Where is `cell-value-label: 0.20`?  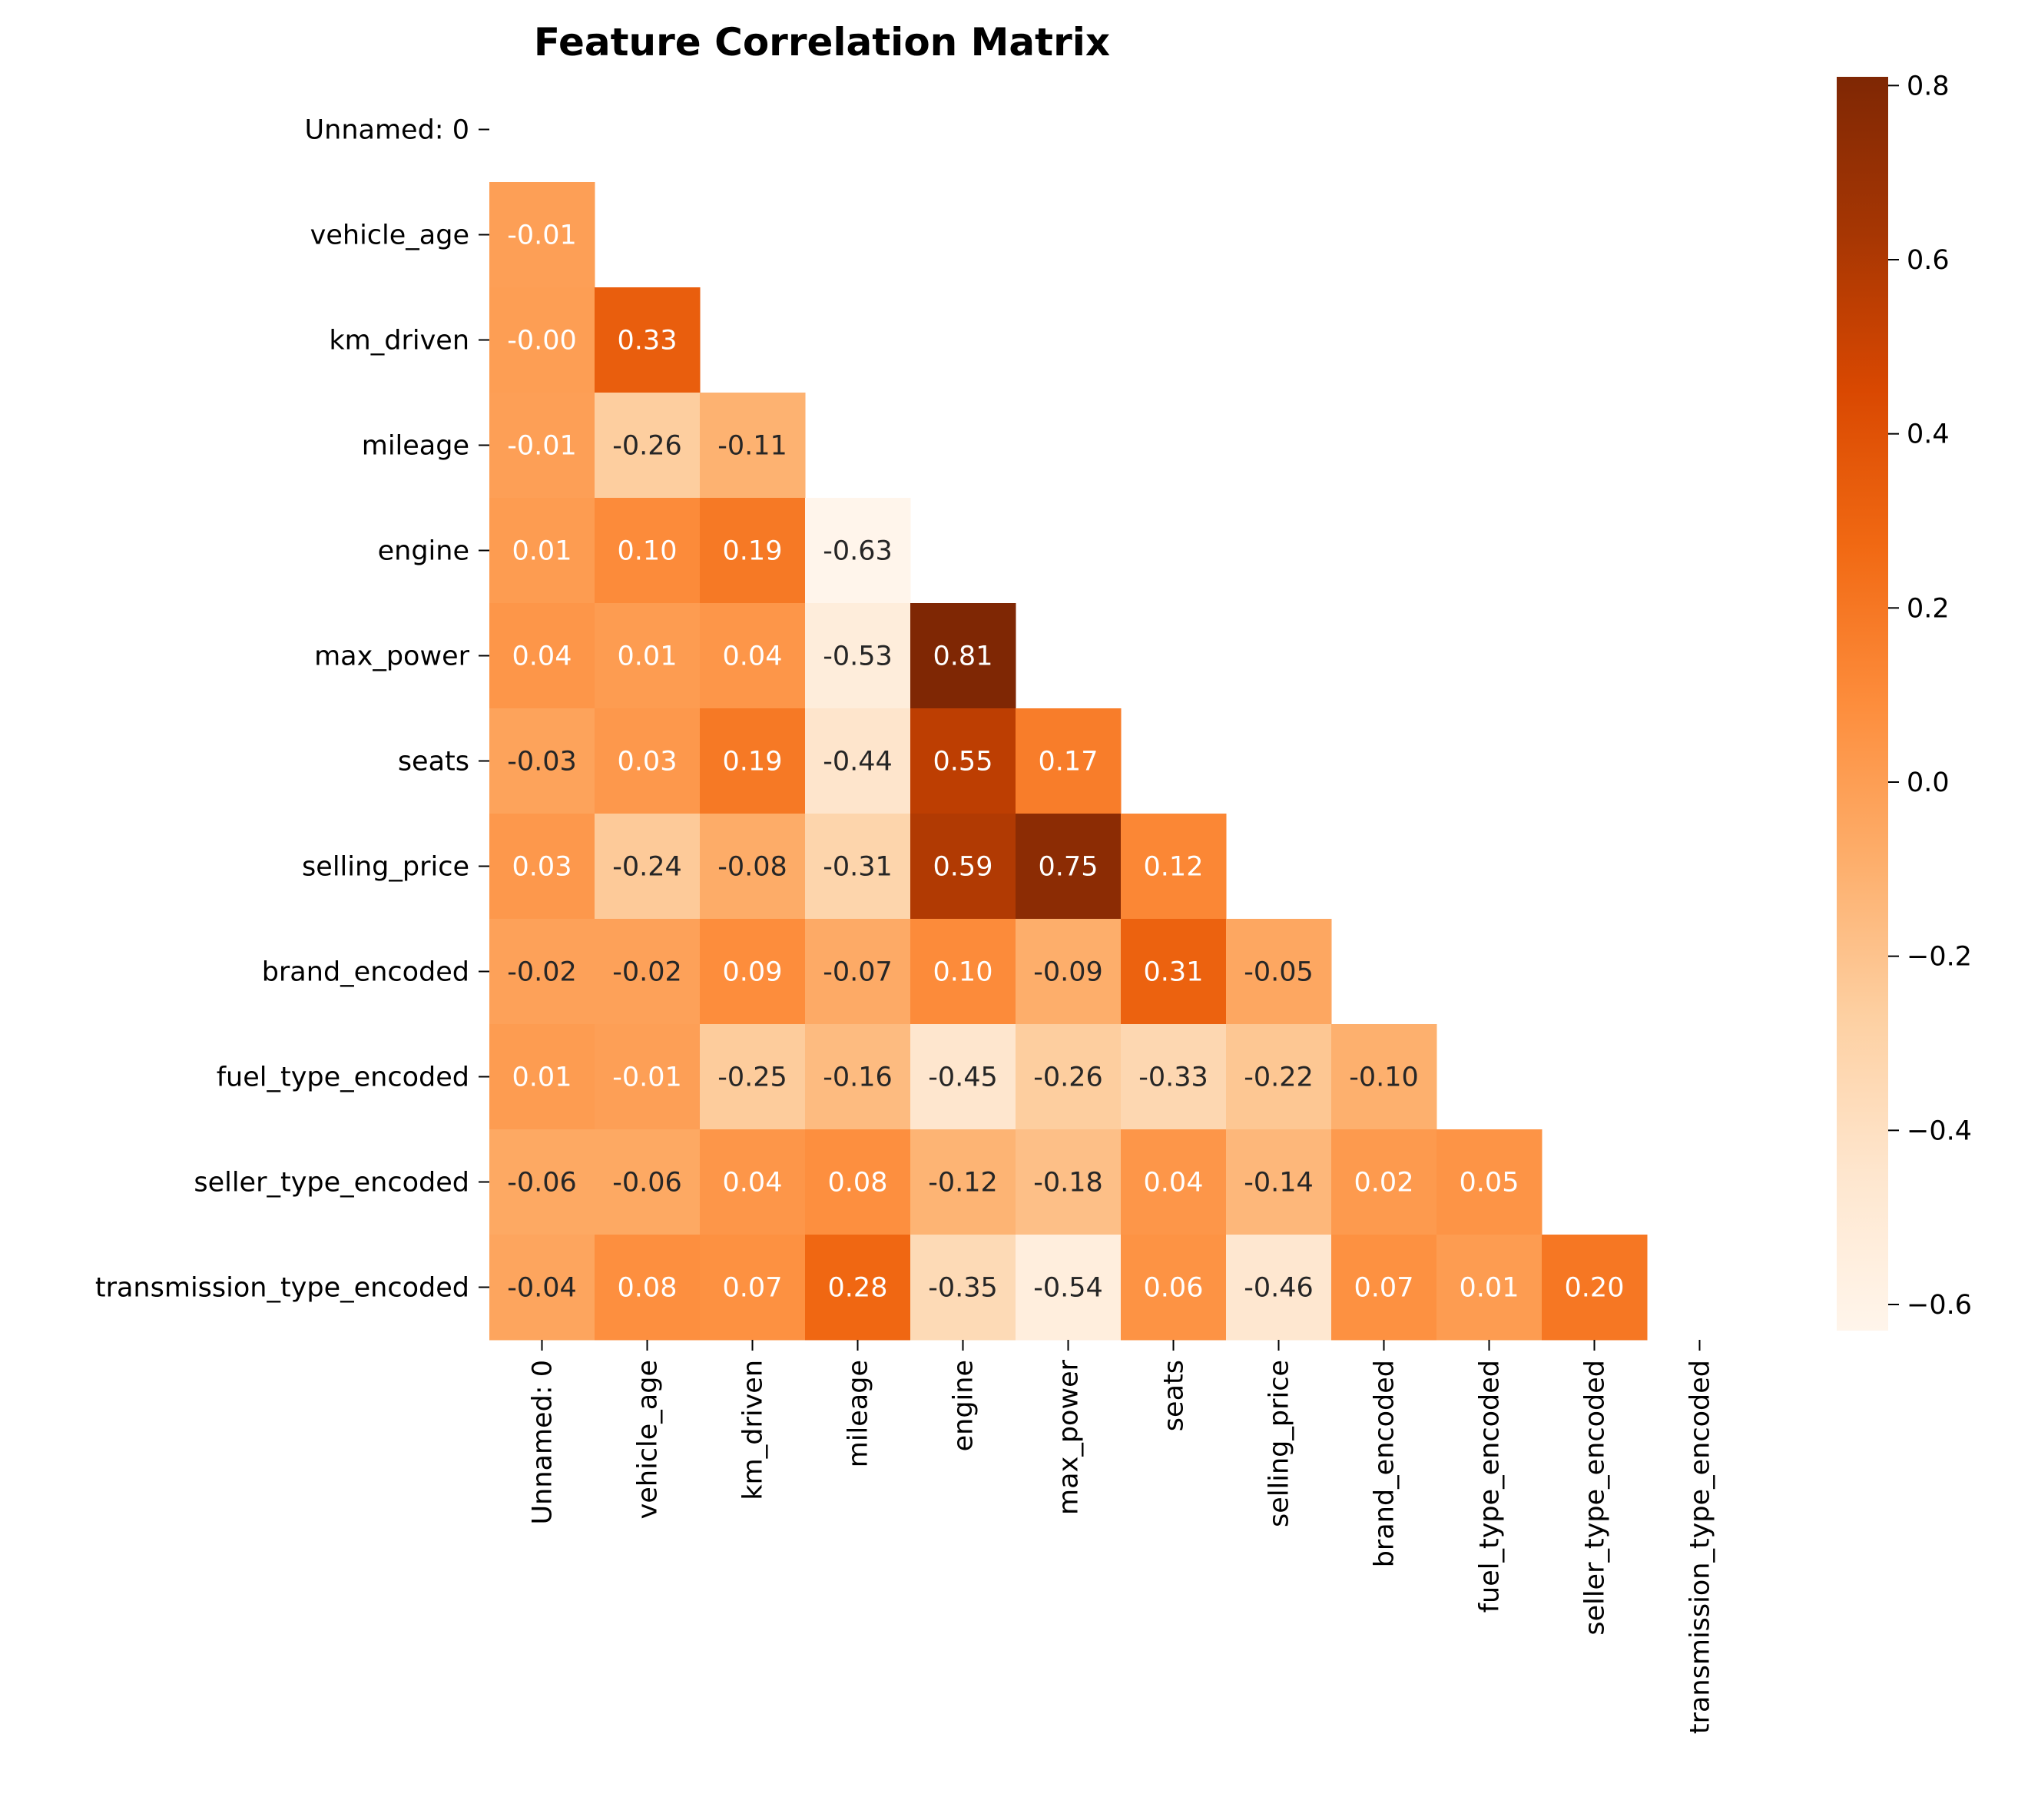
cell-value-label: 0.20 is located at coordinates (1595, 1288).